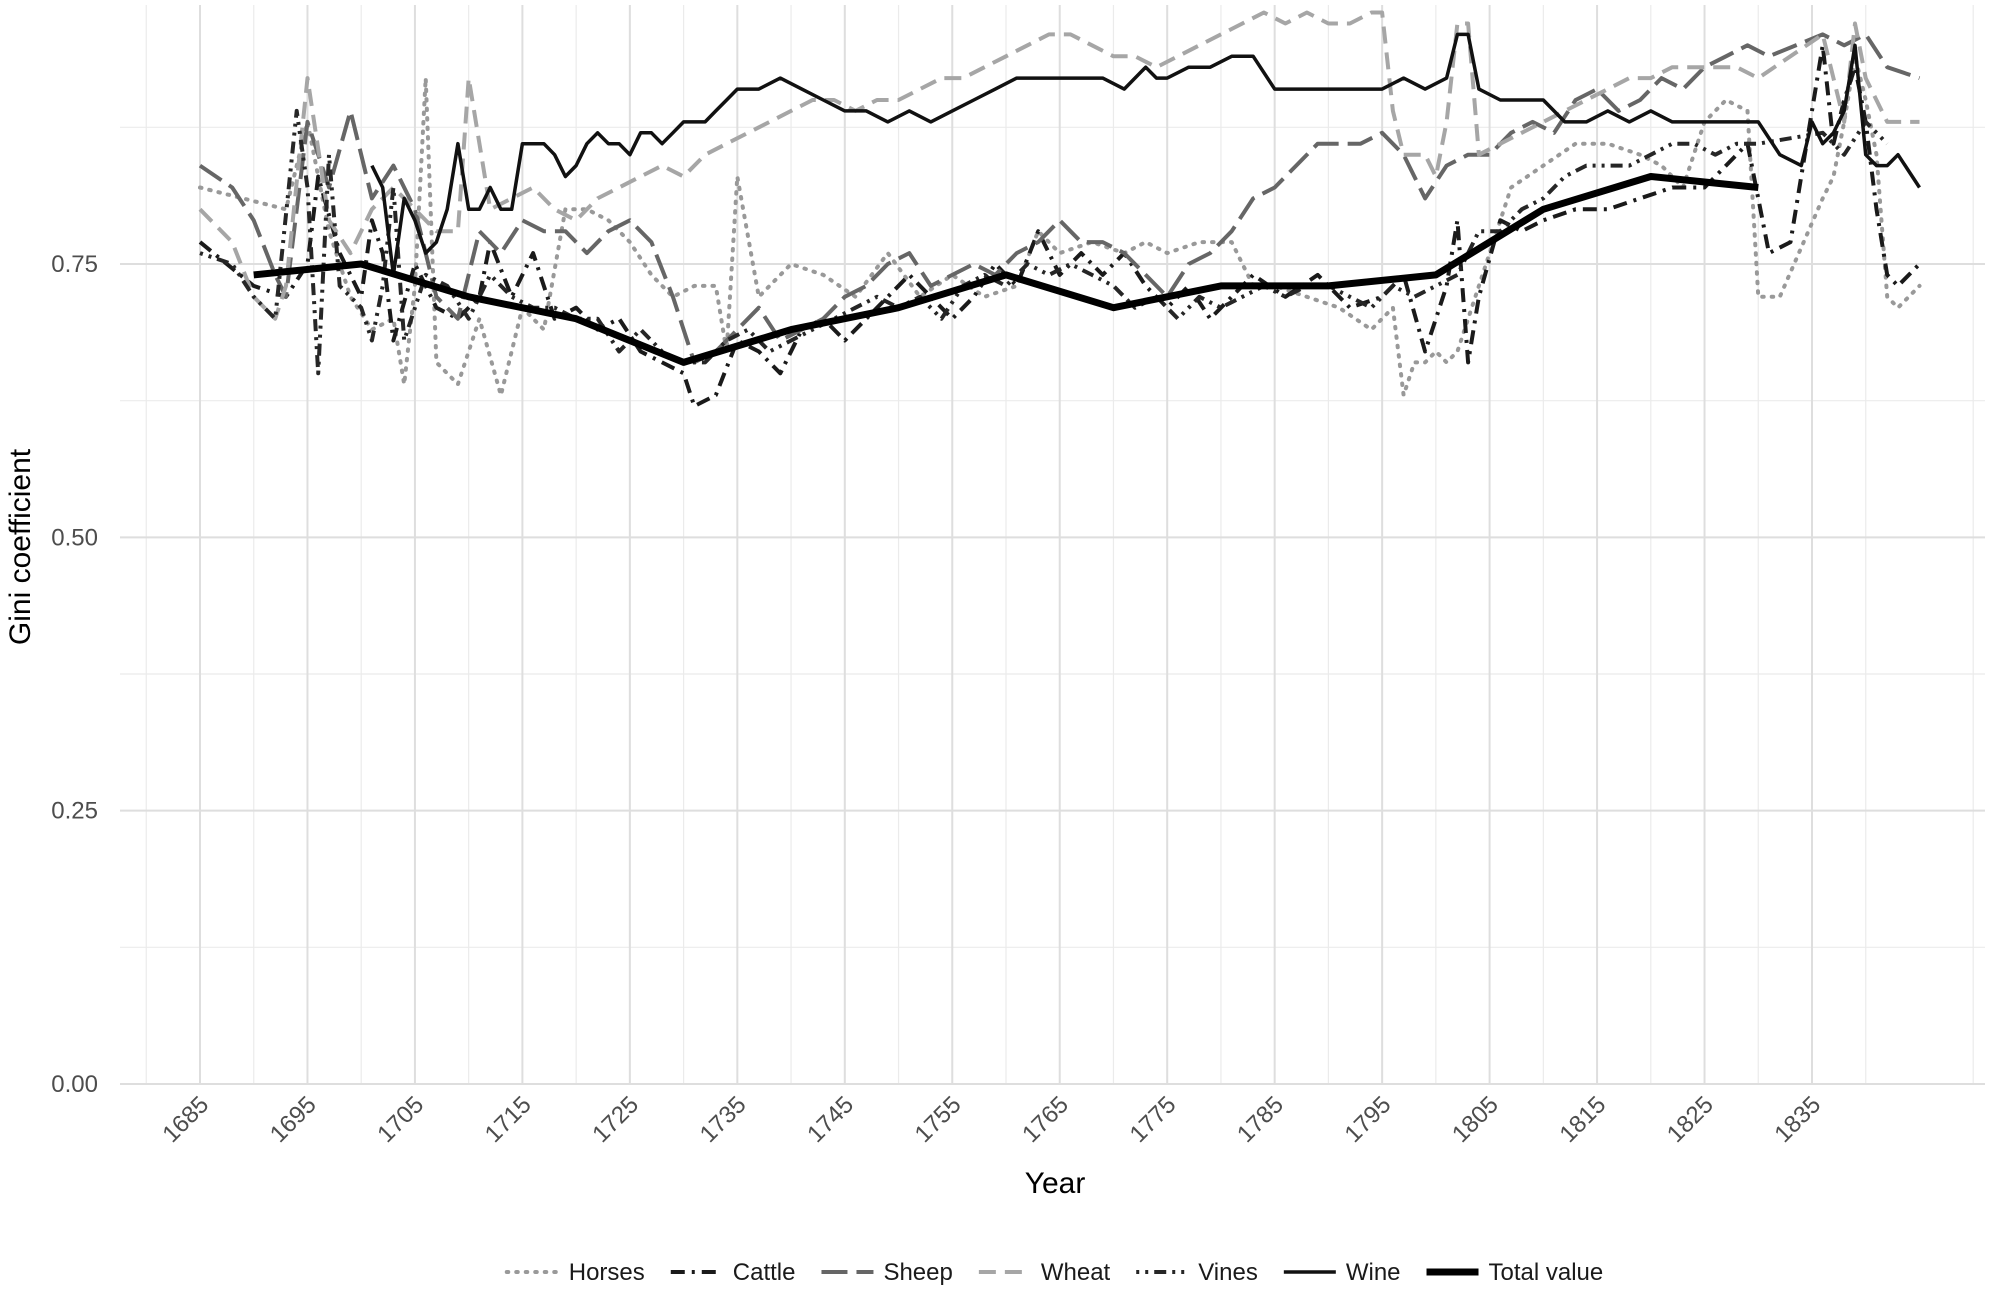 The width and height of the screenshot is (2000, 1297). What do you see at coordinates (74, 537) in the screenshot?
I see `y-tick-label: 0.50` at bounding box center [74, 537].